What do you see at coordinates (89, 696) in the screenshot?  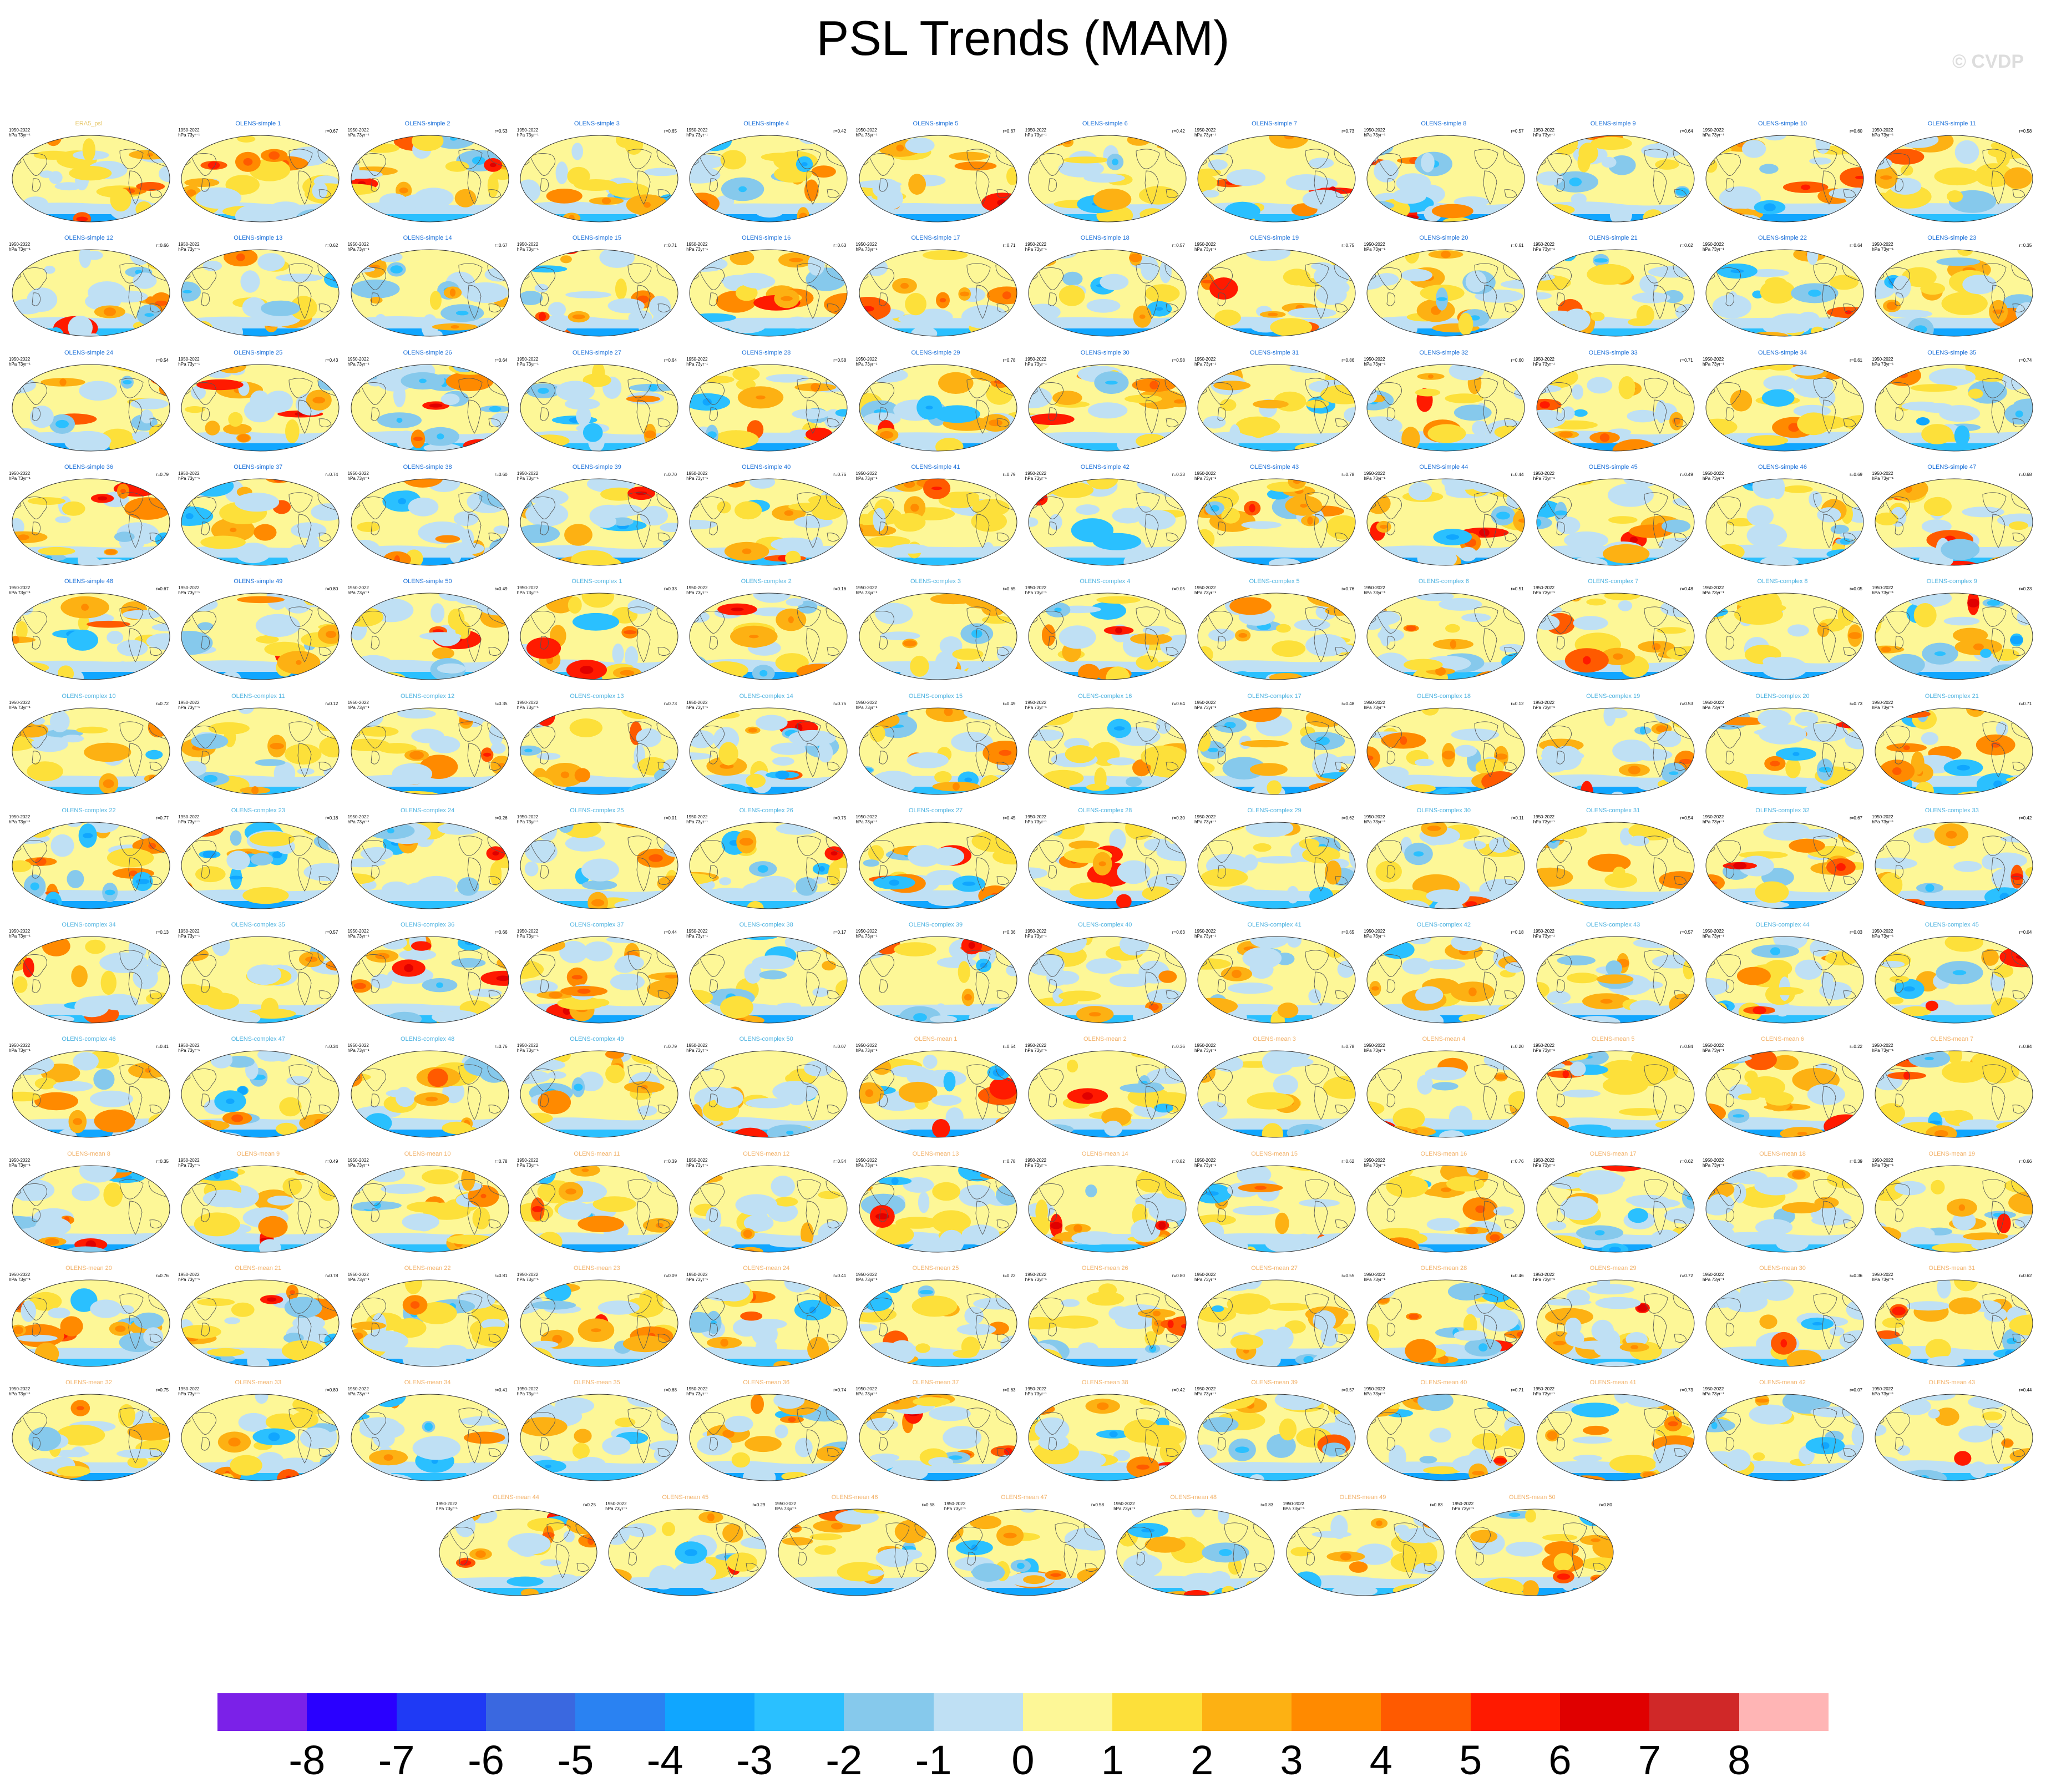 I see `panel-title: OLENS-complex 10` at bounding box center [89, 696].